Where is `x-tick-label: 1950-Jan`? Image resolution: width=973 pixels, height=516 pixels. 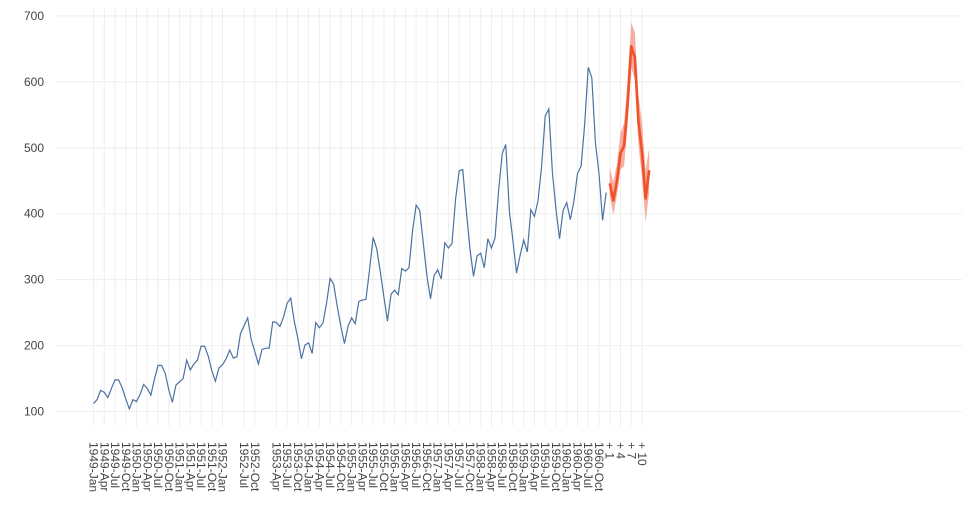
x-tick-label: 1950-Jan is located at coordinates (137, 467).